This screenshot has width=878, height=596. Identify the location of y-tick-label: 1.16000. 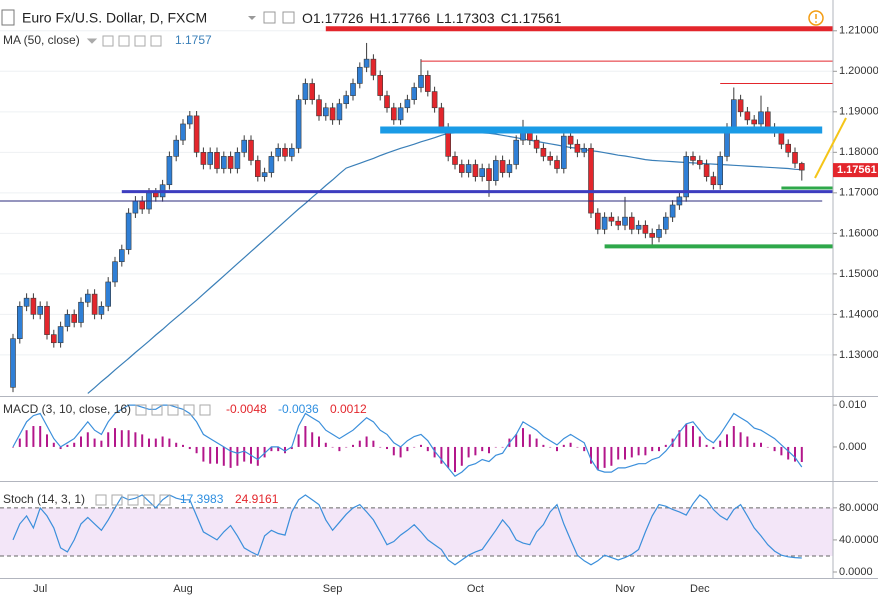
(858, 233).